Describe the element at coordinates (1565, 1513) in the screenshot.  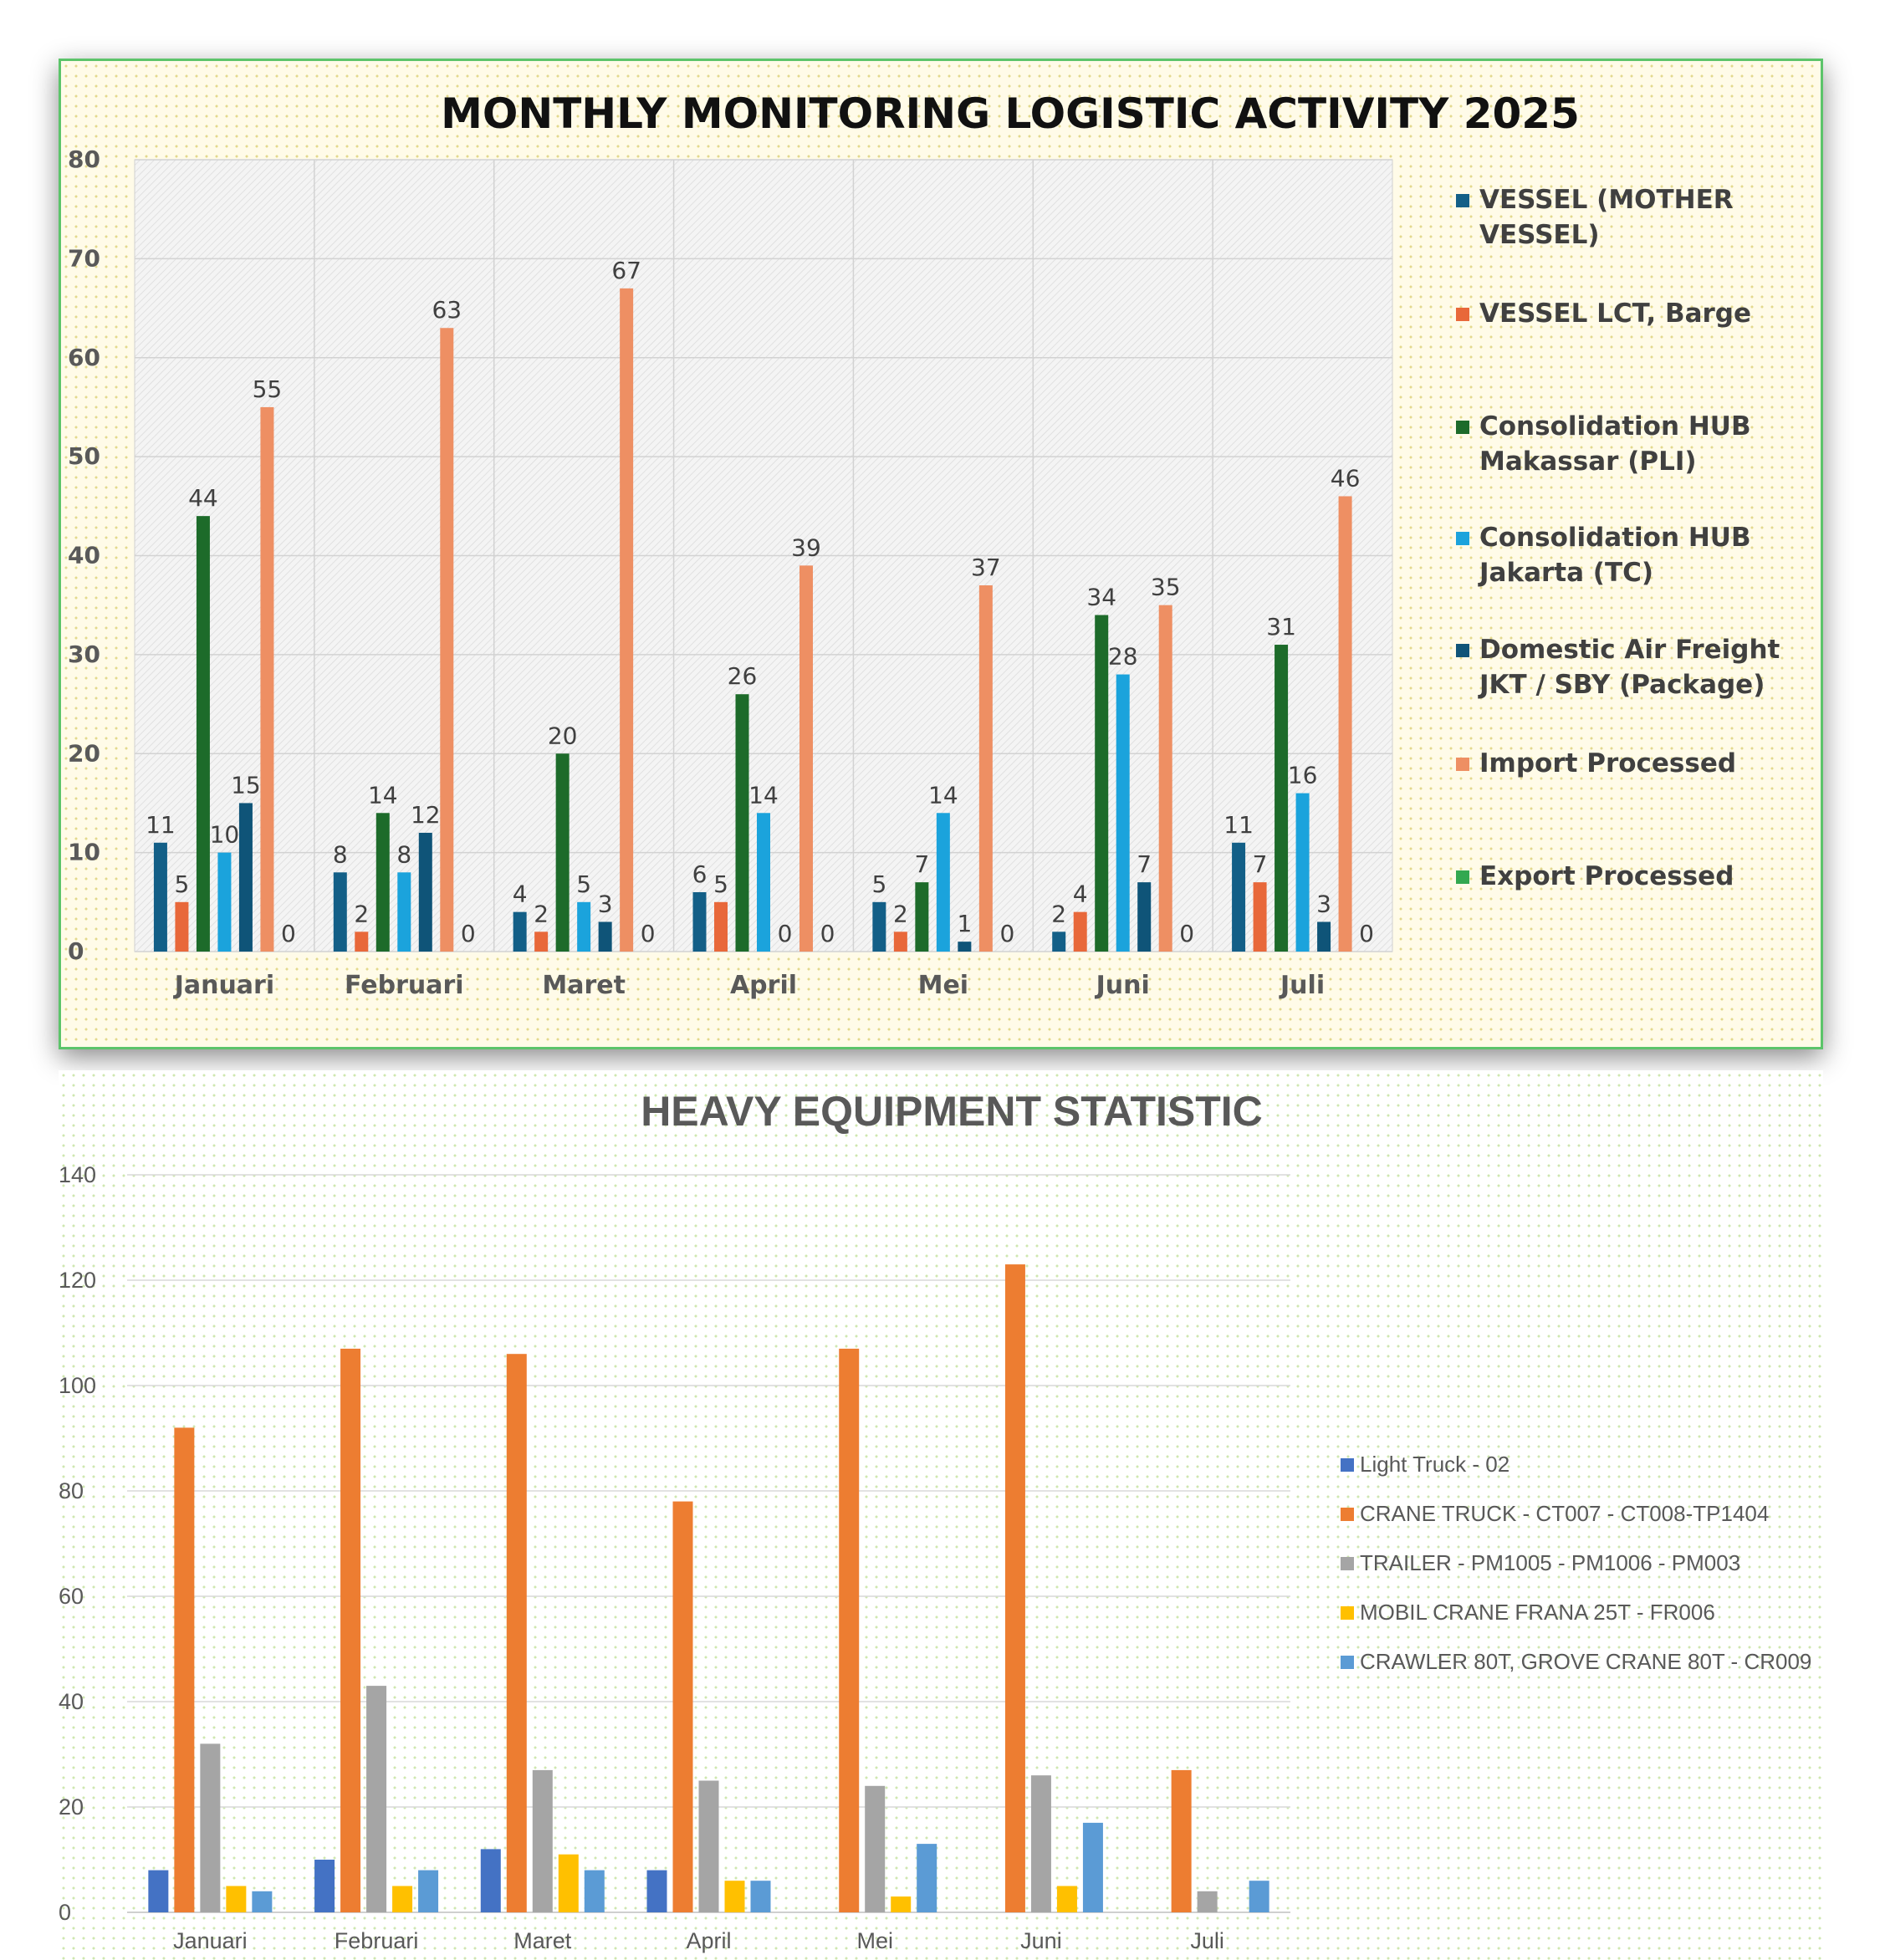
I see `legend-label-crane-truck-ct007-ct008-tp1404: CRANE TRUCK - CT007 - CT008-TP1404` at that location.